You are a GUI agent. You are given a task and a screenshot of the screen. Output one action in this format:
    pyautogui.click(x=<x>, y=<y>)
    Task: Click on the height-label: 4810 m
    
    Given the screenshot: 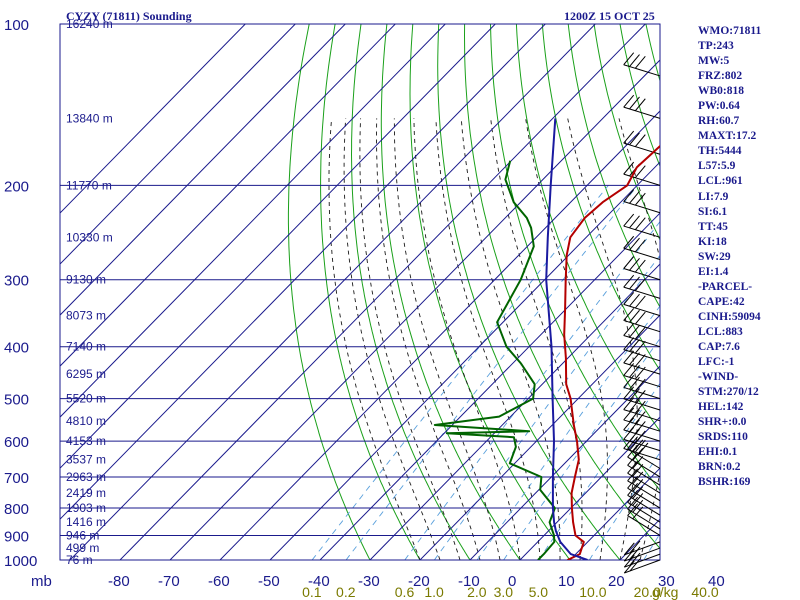 What is the action you would take?
    pyautogui.click(x=86, y=421)
    